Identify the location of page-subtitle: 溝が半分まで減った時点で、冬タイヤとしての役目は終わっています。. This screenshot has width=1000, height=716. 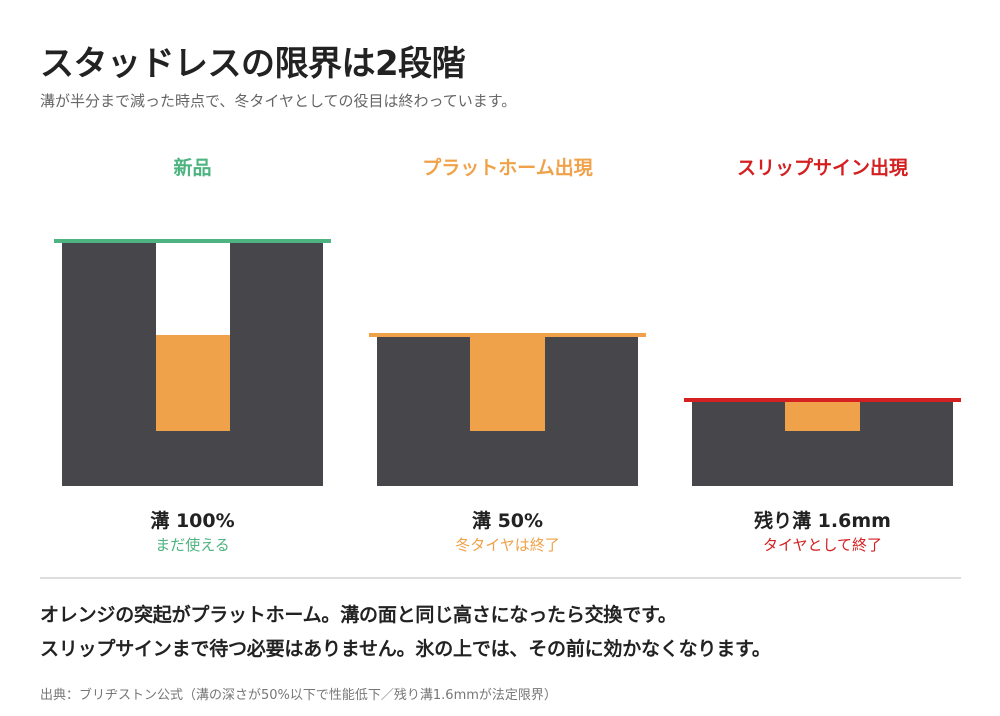
(278, 101).